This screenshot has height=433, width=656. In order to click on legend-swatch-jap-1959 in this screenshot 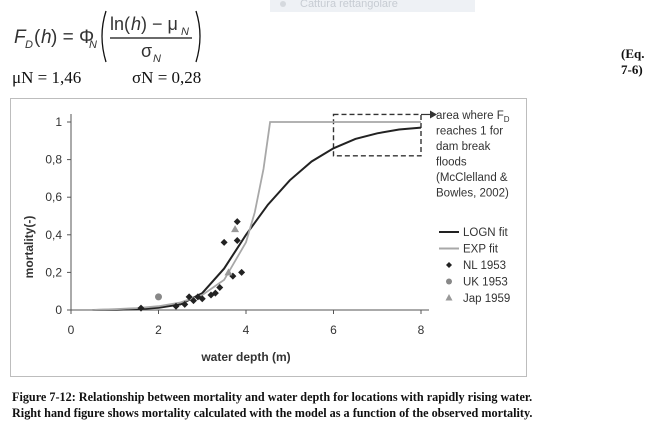, I will do `click(449, 297)`.